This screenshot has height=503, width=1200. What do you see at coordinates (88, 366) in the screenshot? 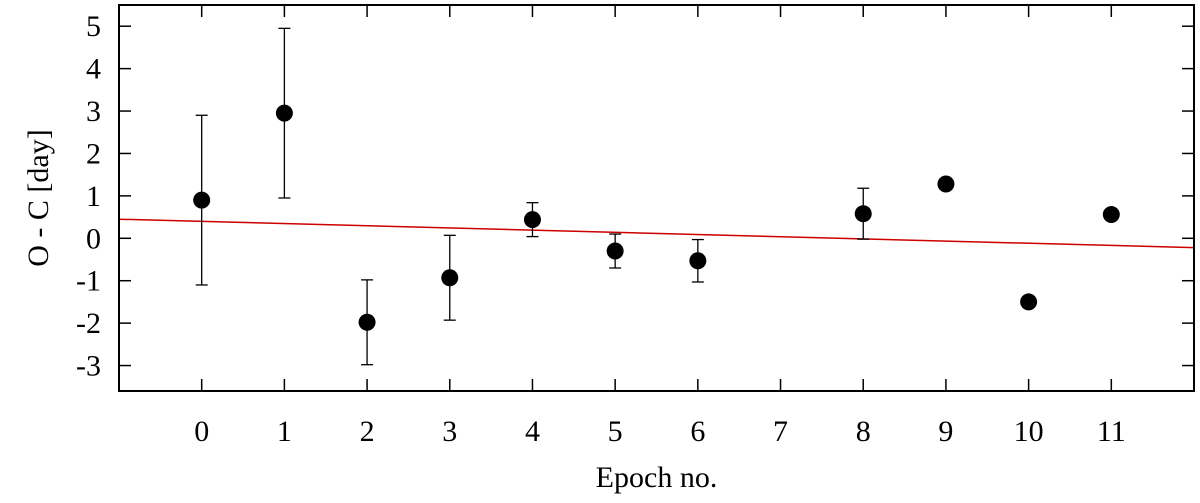
I see `y-tick-label: -3` at bounding box center [88, 366].